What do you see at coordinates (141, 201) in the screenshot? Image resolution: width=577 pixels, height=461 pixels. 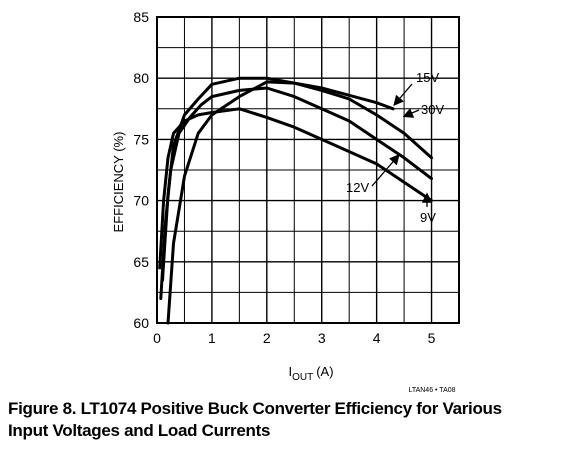 I see `y-tick-label: 70` at bounding box center [141, 201].